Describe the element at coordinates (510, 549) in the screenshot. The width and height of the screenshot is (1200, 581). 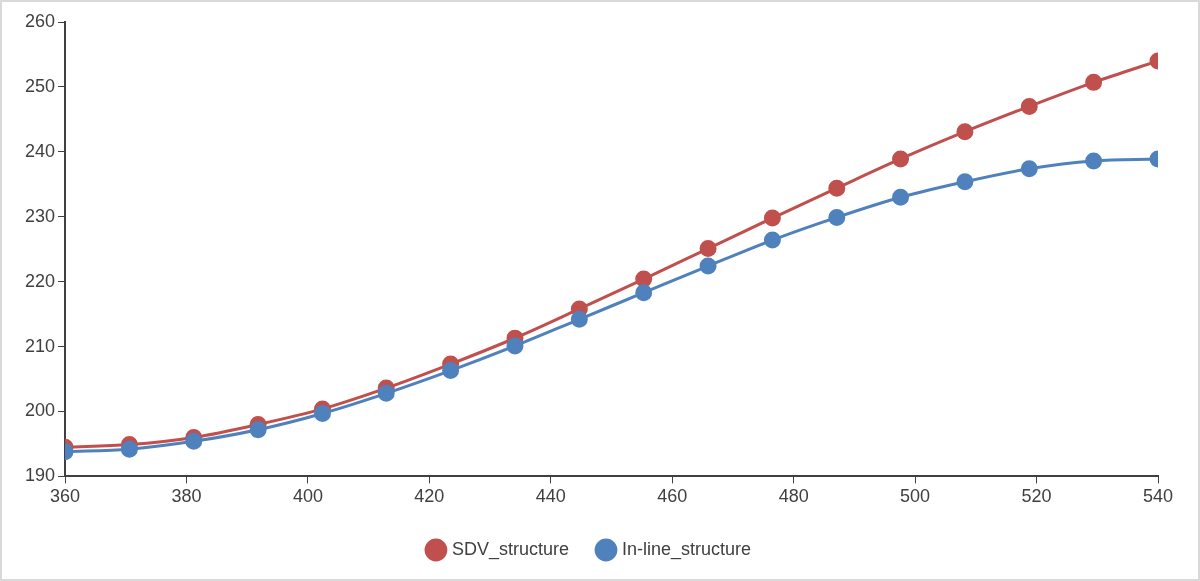
I see `legend-label: SDV_structure` at that location.